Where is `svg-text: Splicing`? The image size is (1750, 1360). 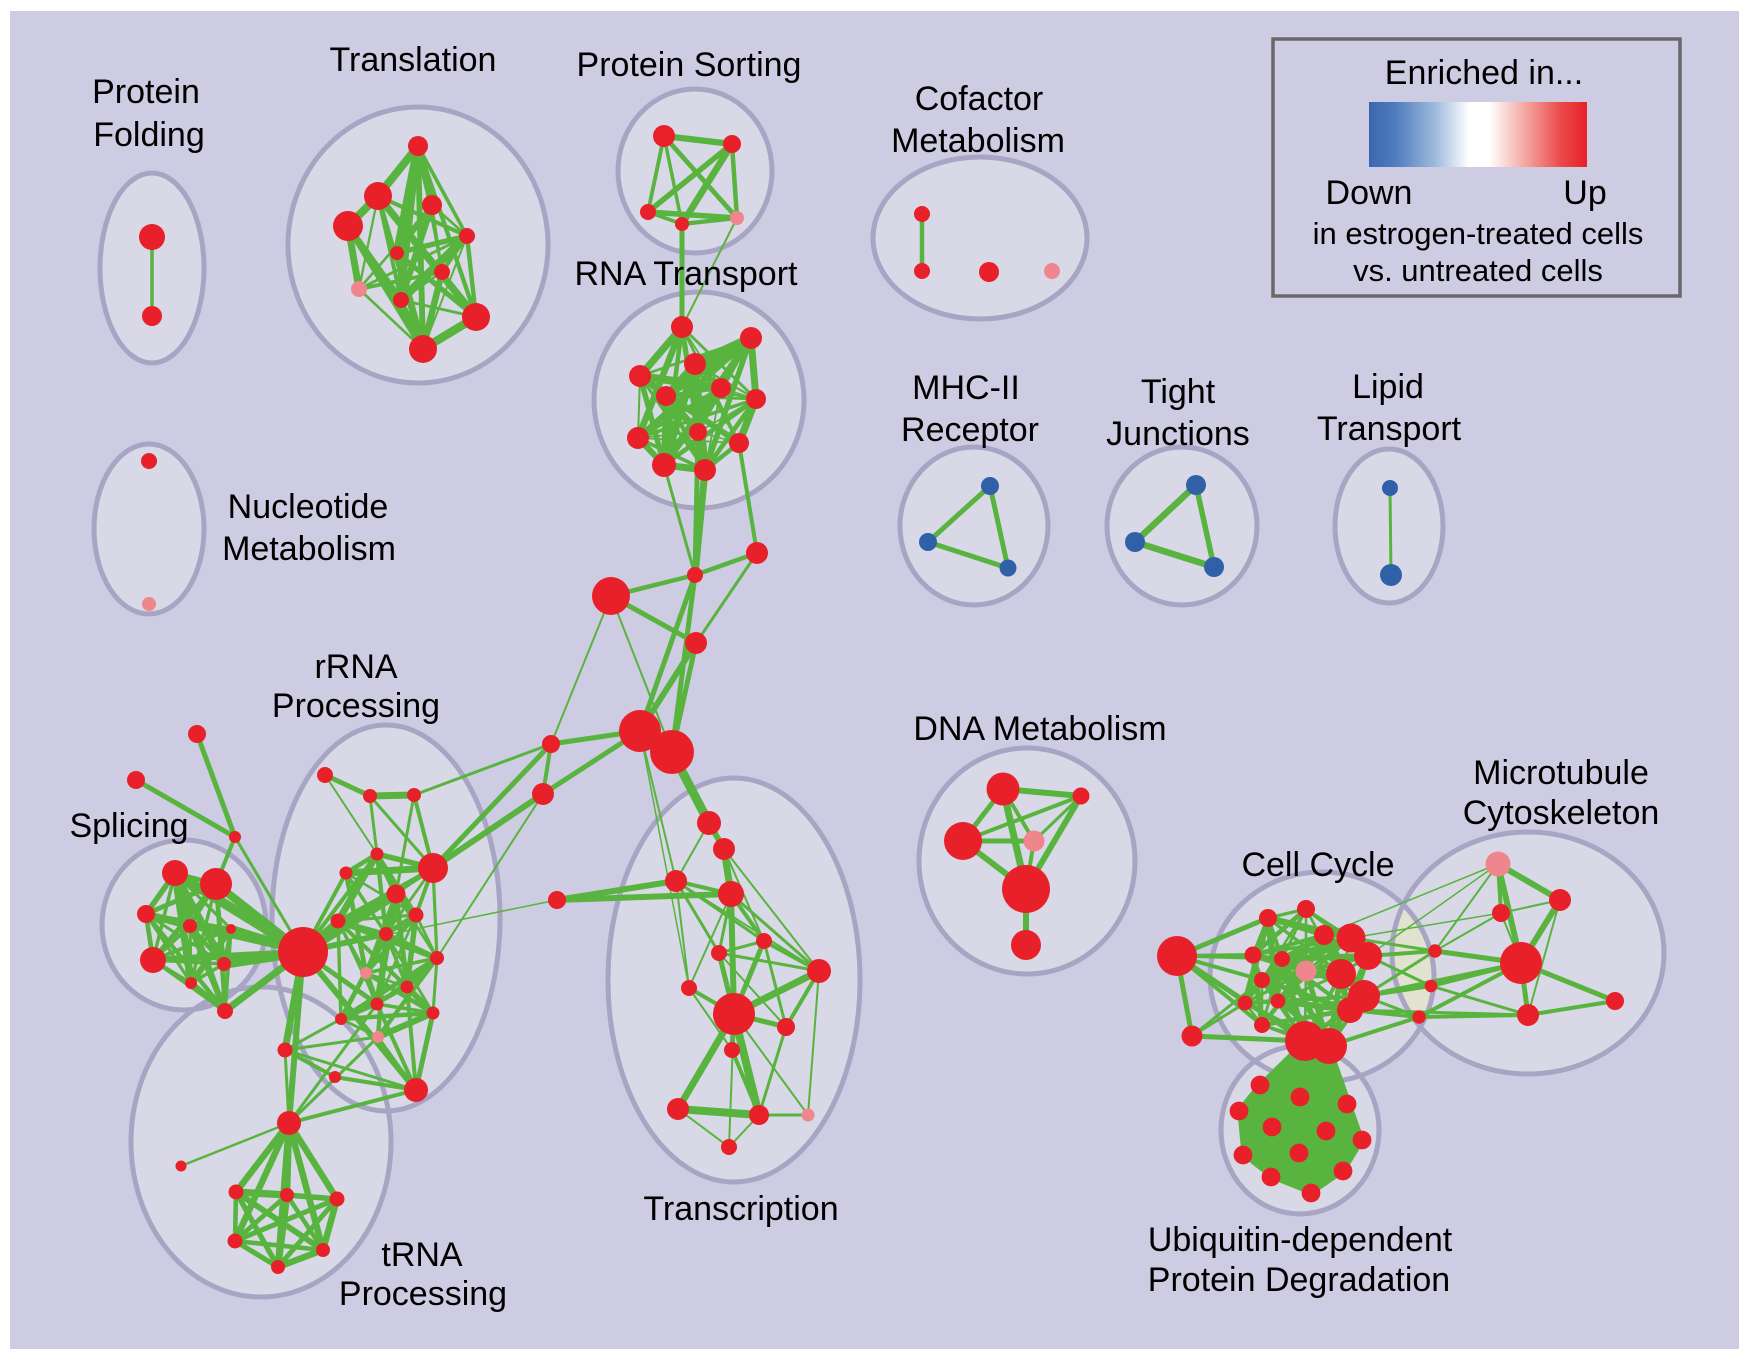 svg-text: Splicing is located at coordinates (128, 826).